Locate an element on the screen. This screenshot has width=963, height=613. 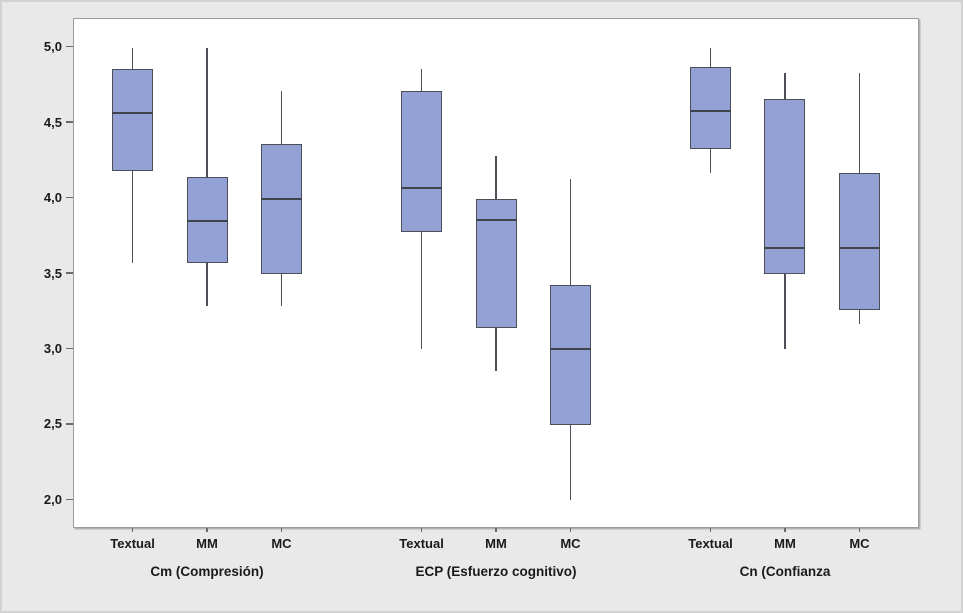
group-label: ECP (Esfuerzo cognitivo) is located at coordinates (496, 571).